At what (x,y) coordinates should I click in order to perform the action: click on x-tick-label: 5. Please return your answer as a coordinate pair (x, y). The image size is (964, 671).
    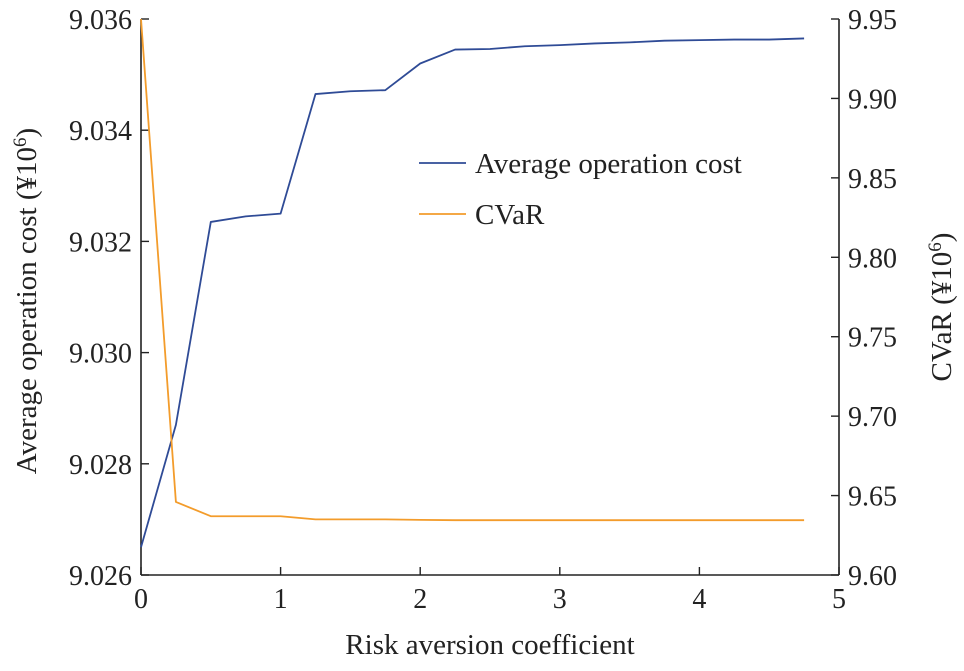
    Looking at the image, I should click on (839, 599).